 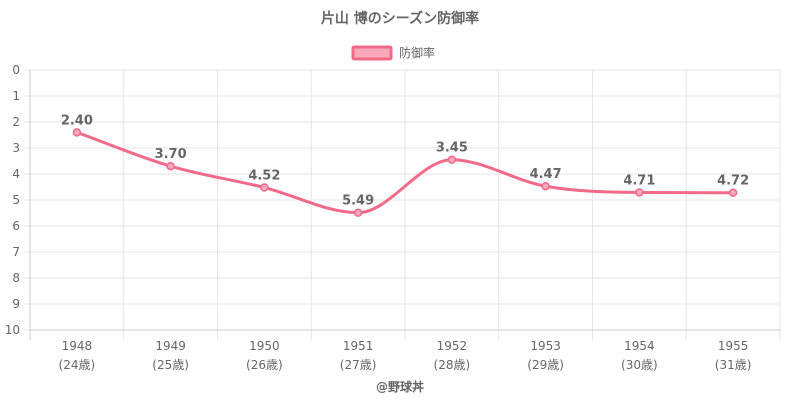 What do you see at coordinates (452, 148) in the screenshot?
I see `data-label: 3.45` at bounding box center [452, 148].